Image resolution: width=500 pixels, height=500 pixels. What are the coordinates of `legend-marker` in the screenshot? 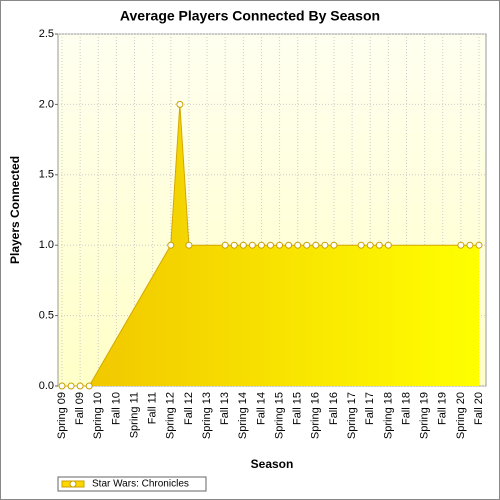 It's located at (73, 484).